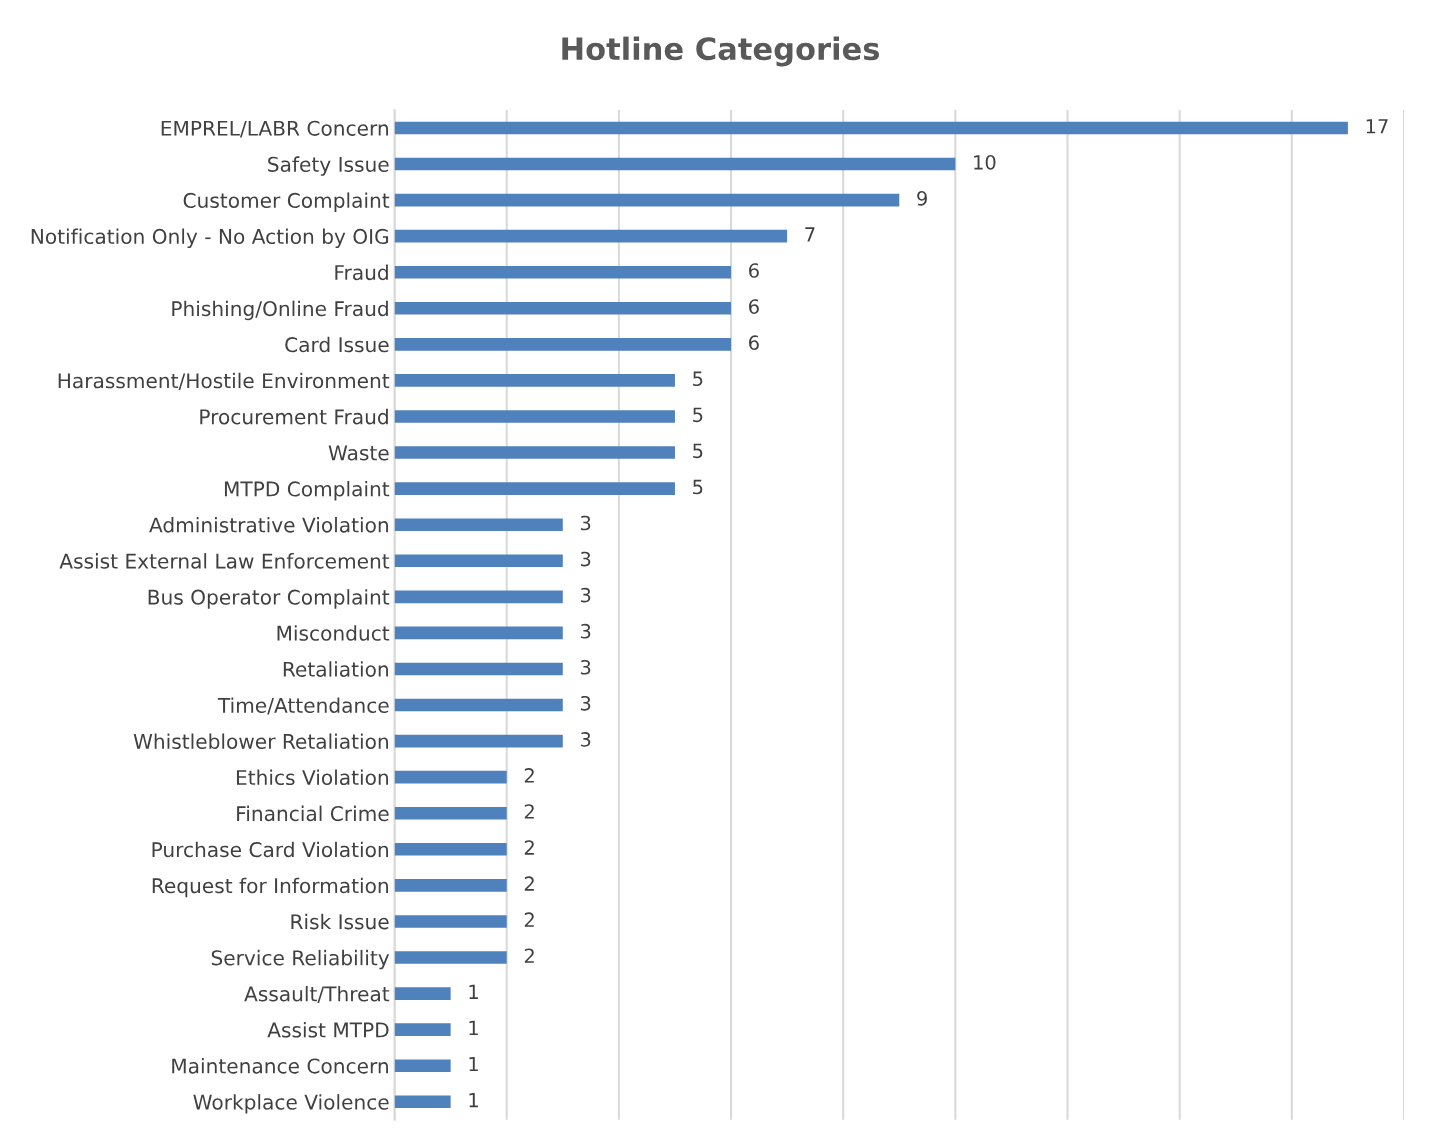  I want to click on y-tick-label: Harassment/Hostile Environment, so click(224, 381).